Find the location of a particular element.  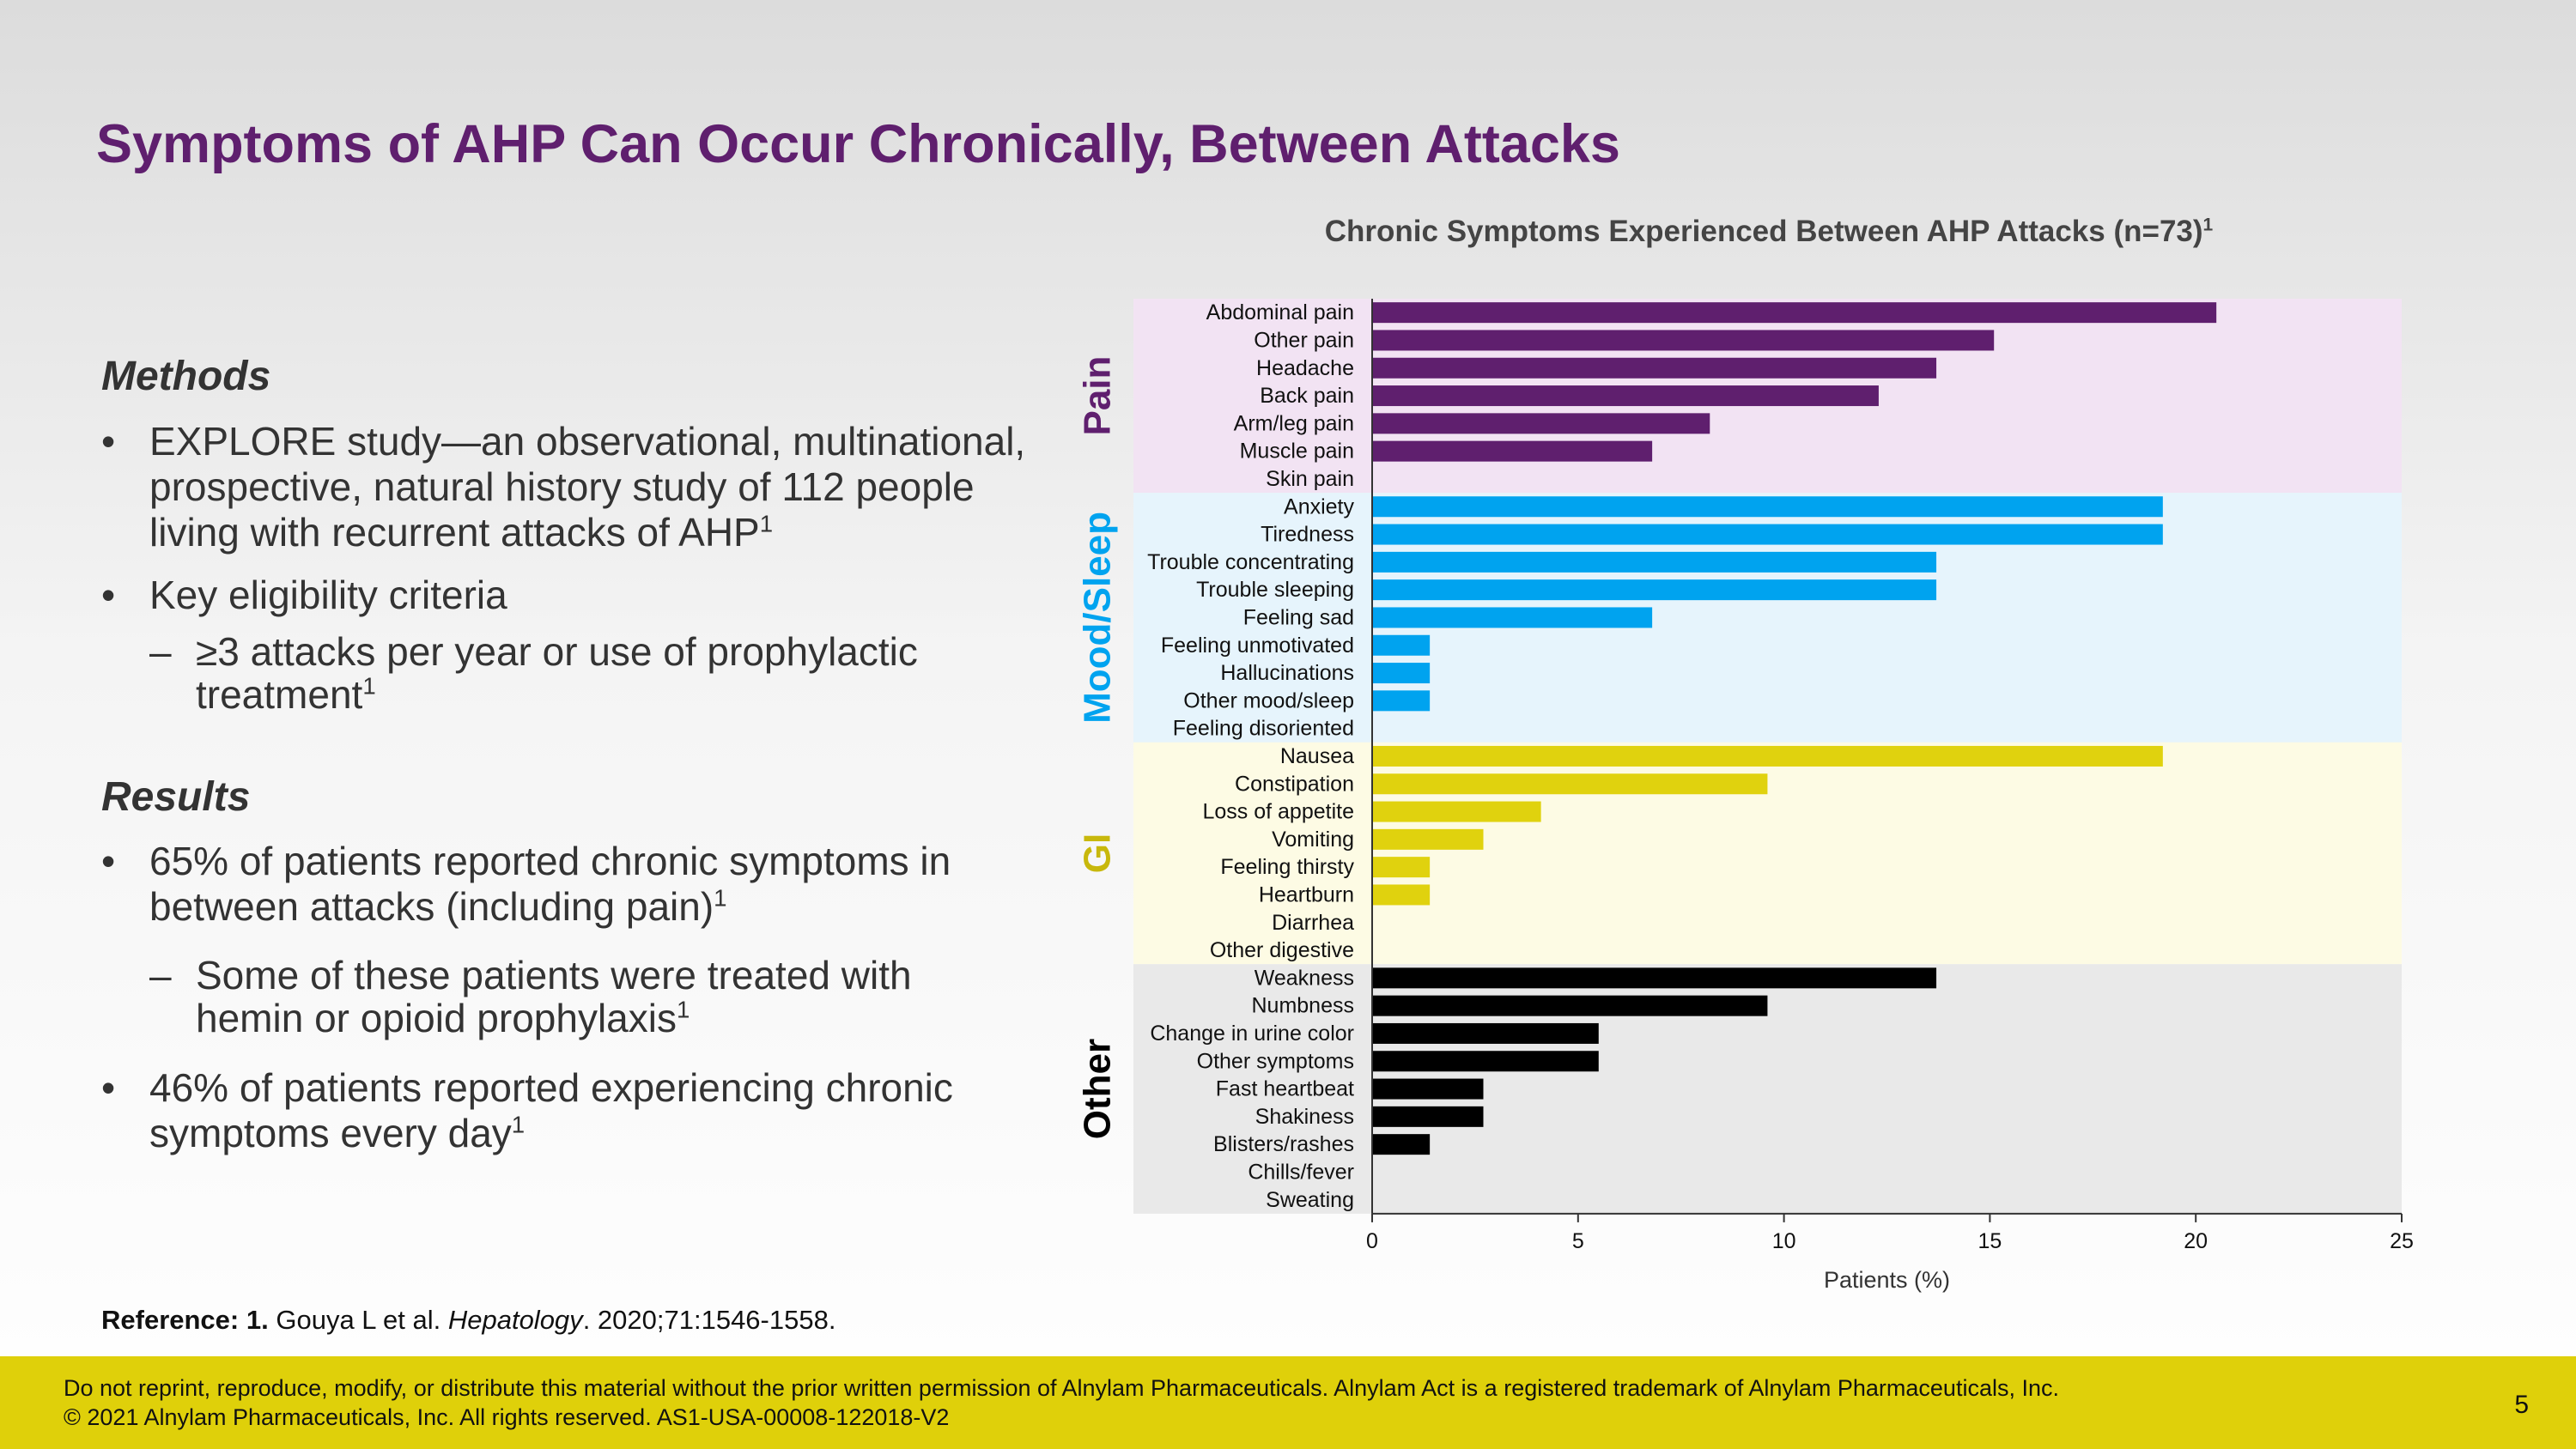

category-label: Arm/leg pain is located at coordinates (1294, 423).